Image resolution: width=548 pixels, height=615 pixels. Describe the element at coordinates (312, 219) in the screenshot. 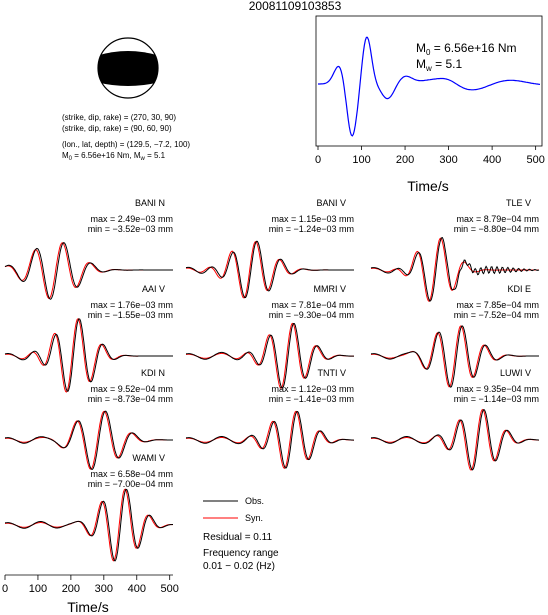

I see `trace-max-label: max = 1.15e−03 mm` at that location.